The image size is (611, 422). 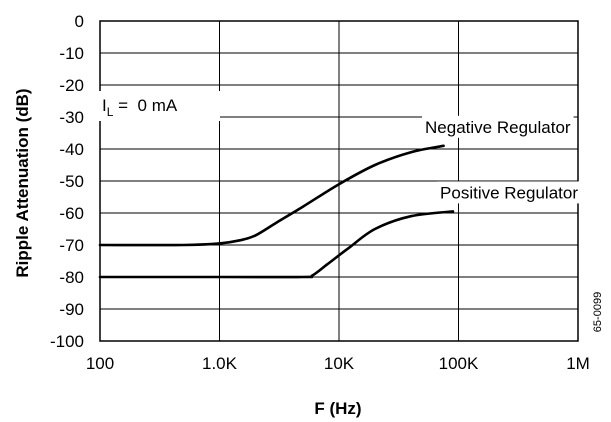 I want to click on y-tick-label: -60, so click(x=71, y=213).